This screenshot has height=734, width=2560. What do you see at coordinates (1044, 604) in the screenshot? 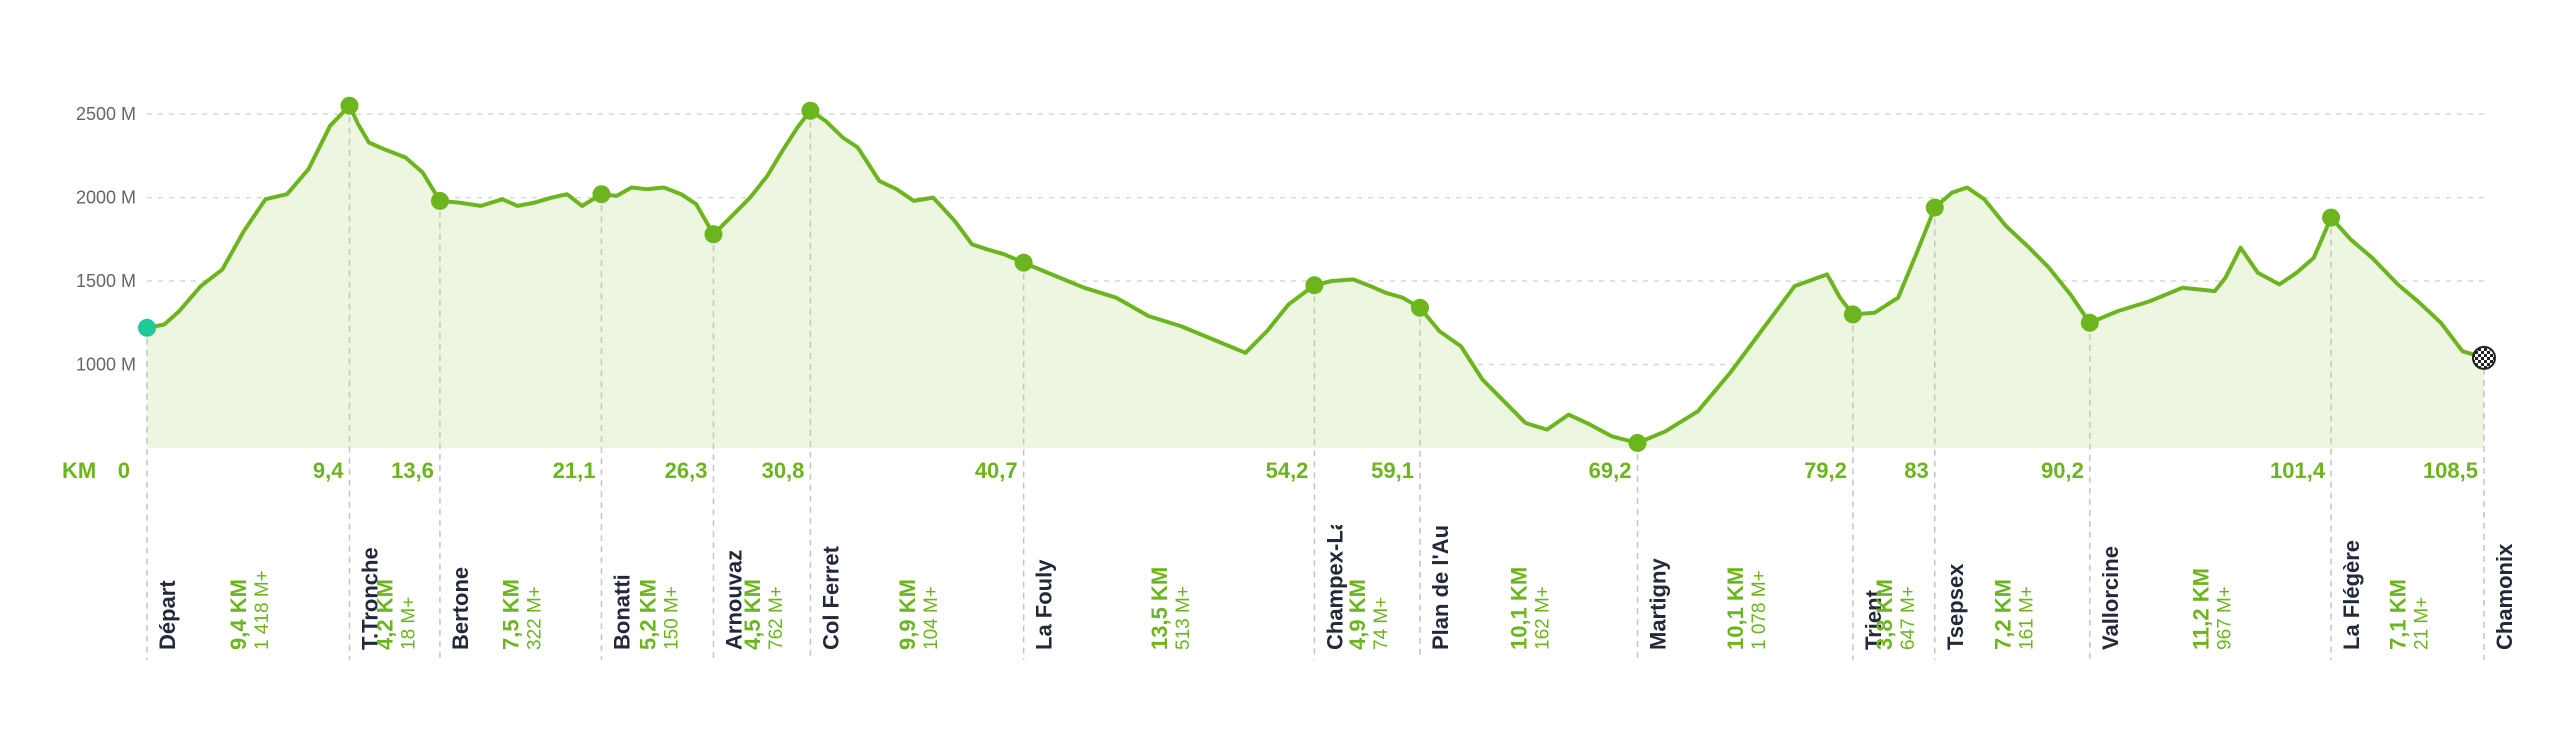
I see `checkpoint-name: La Fouly` at bounding box center [1044, 604].